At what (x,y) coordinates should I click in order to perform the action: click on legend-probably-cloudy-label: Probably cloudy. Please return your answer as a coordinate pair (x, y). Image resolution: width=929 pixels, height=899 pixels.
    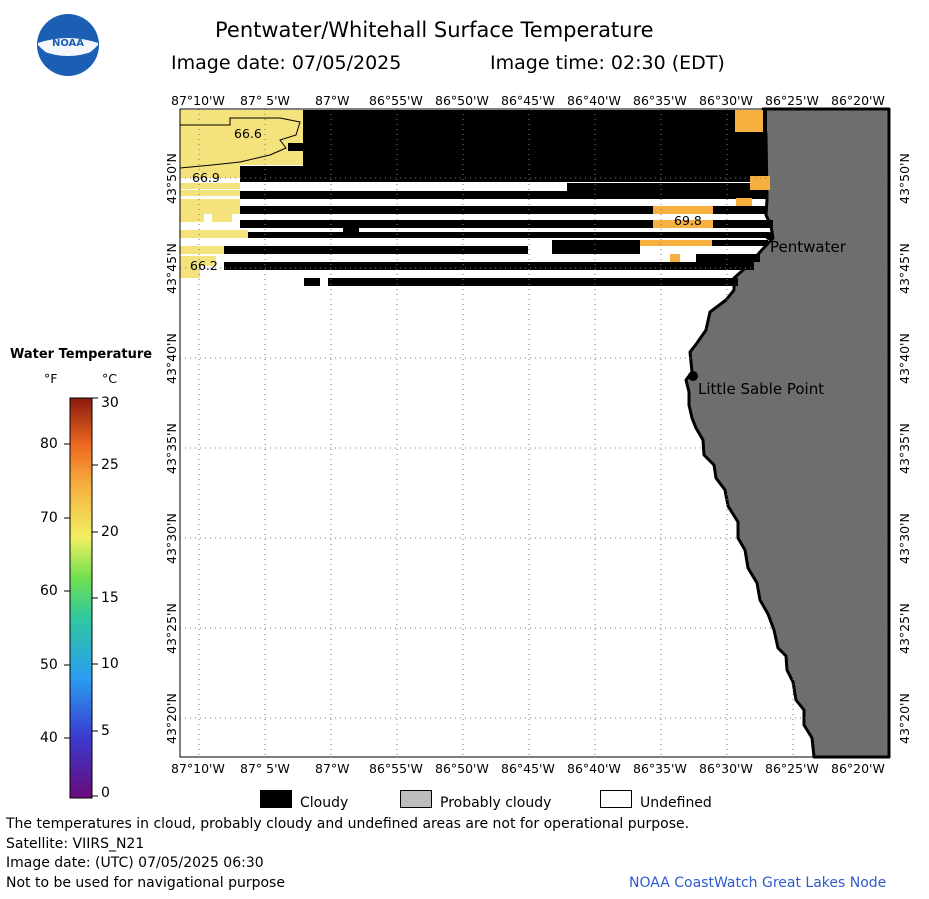
    Looking at the image, I should click on (496, 803).